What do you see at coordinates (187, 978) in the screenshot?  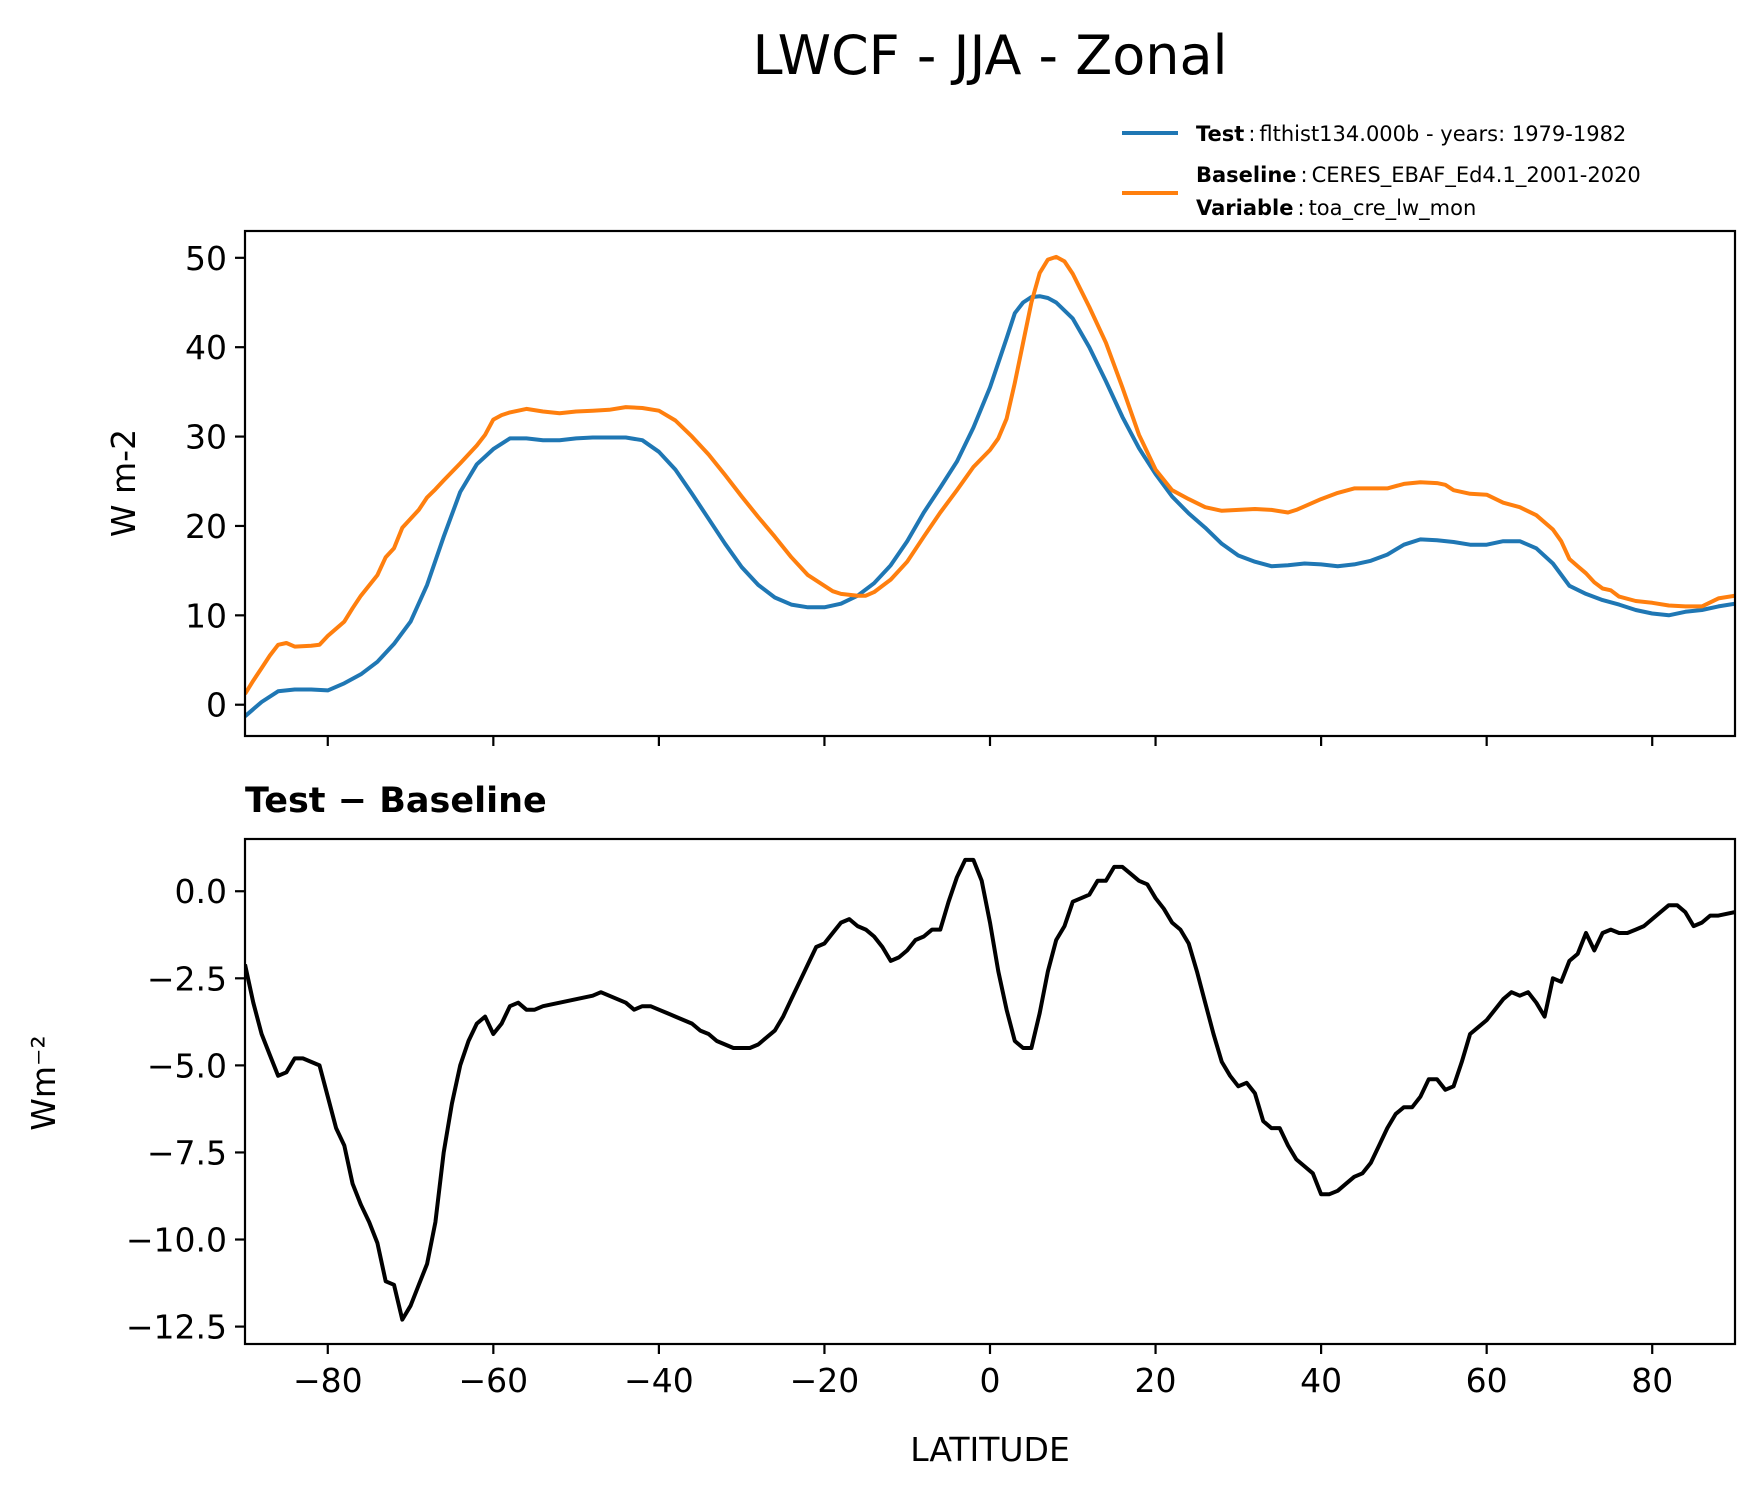 I see `bottom-y-tick-label: −2.5` at bounding box center [187, 978].